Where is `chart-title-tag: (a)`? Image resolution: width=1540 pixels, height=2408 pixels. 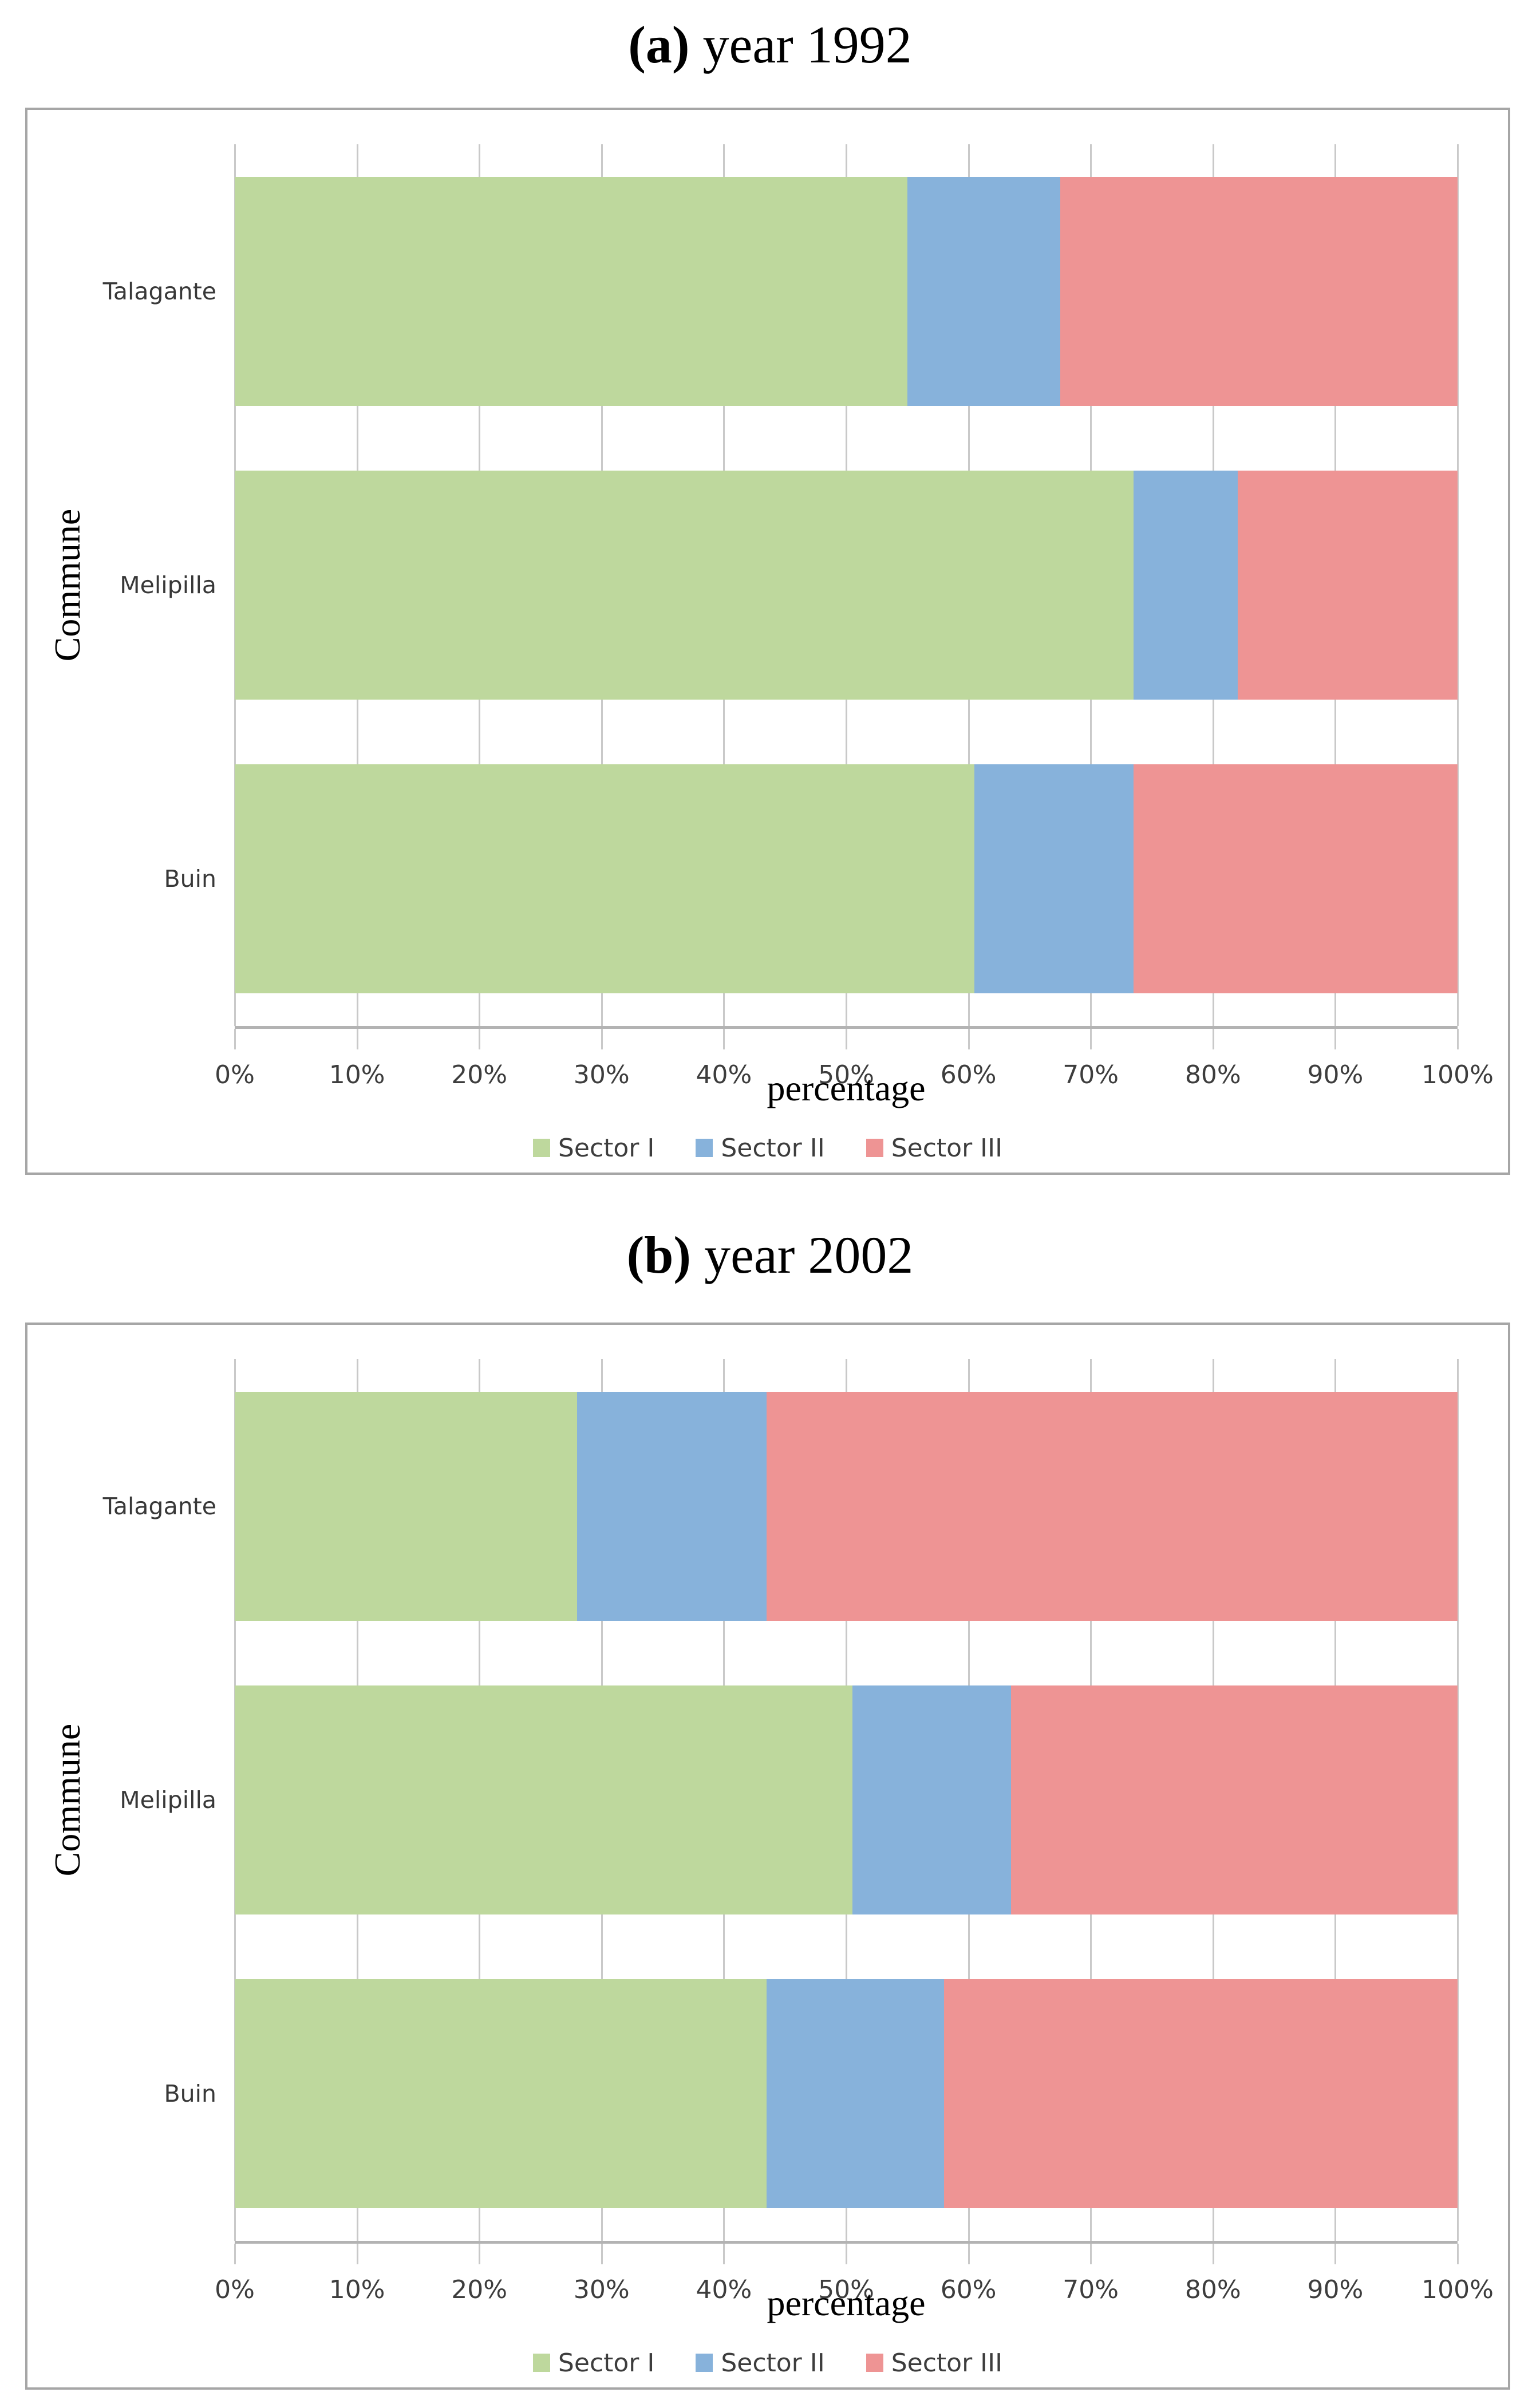
chart-title-tag: (a) is located at coordinates (659, 44).